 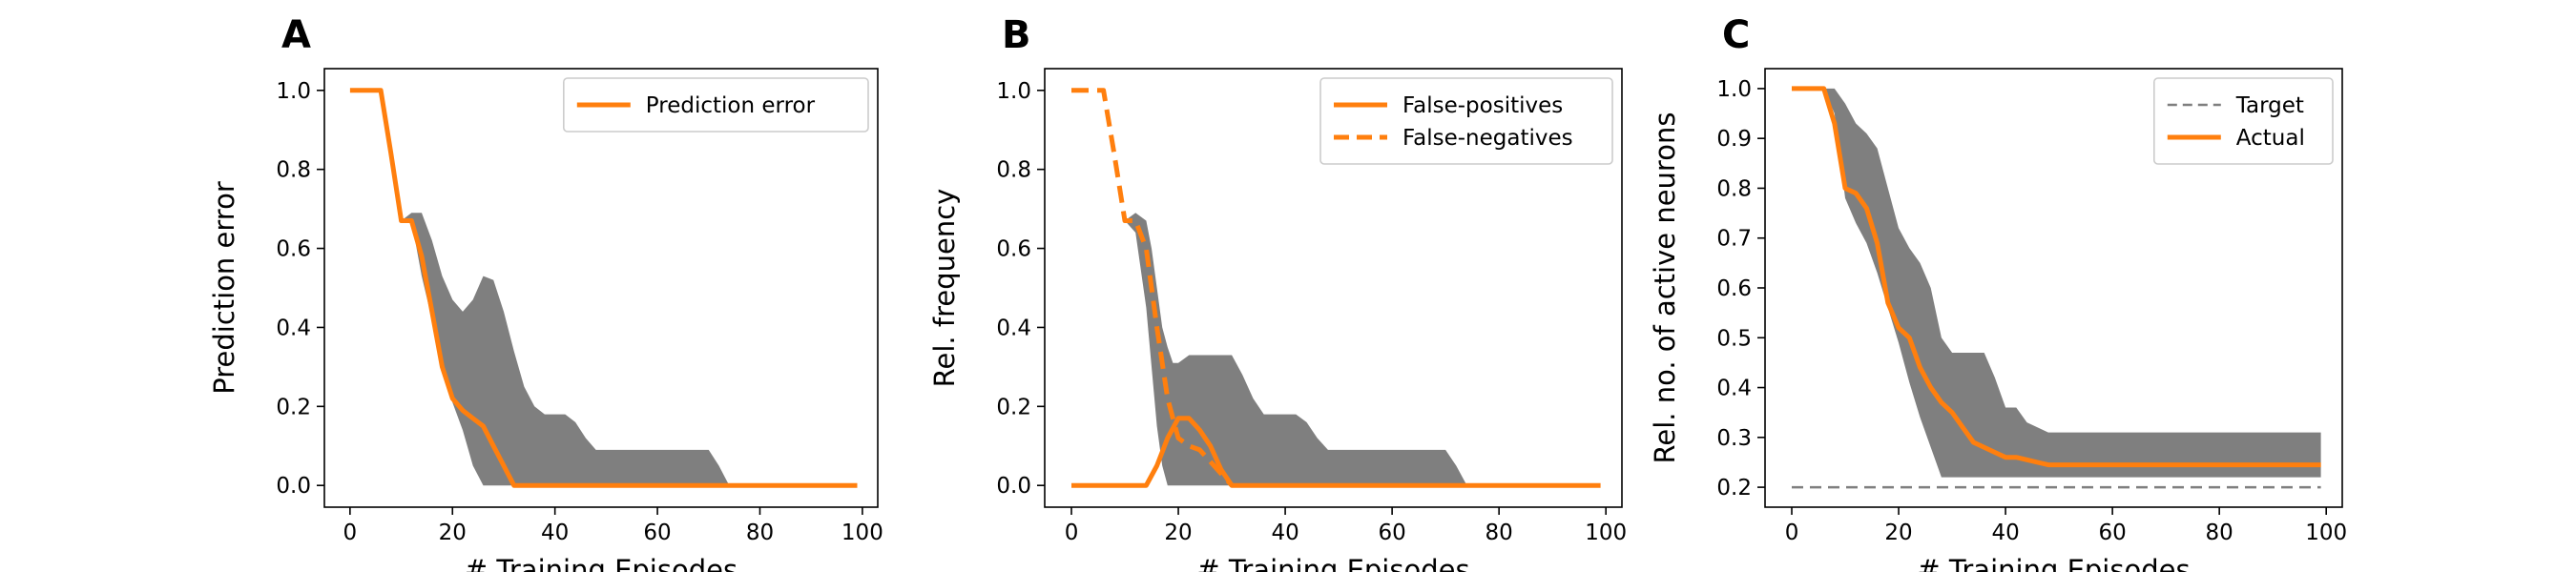 I want to click on y-axis-label: Rel. no. of active neurons, so click(x=1665, y=288).